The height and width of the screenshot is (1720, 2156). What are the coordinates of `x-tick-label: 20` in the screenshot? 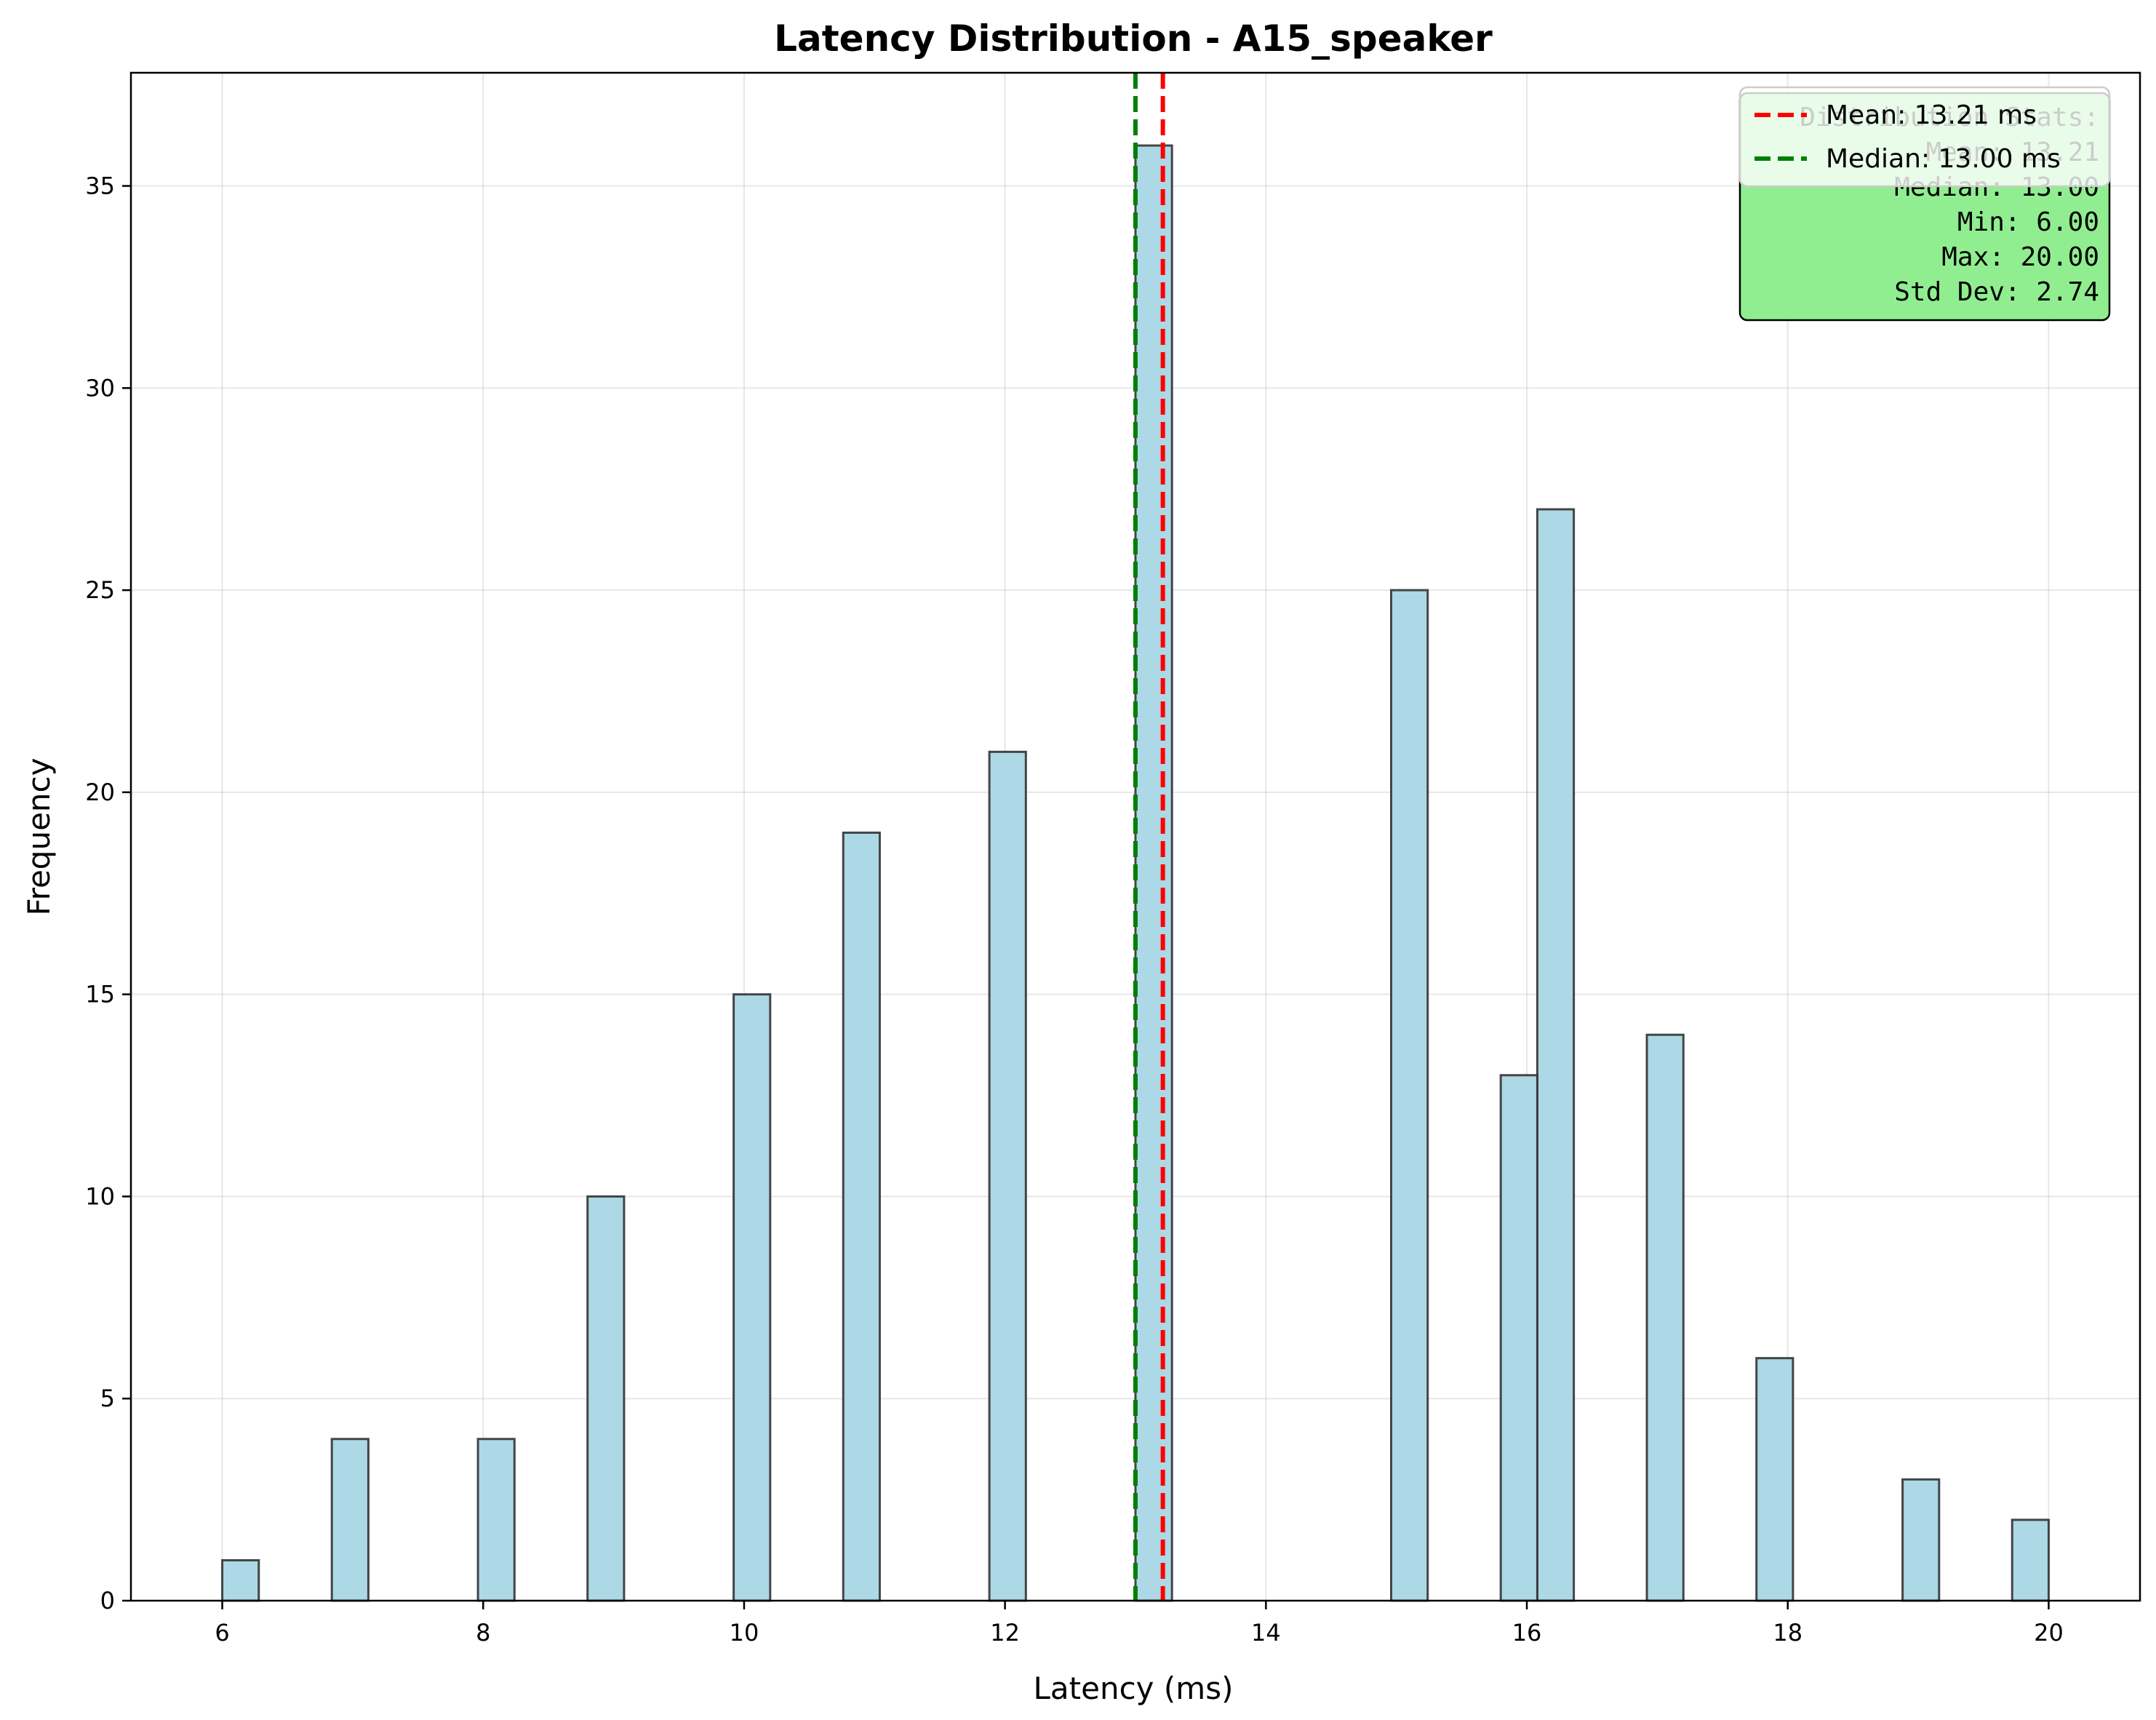 It's located at (2049, 1633).